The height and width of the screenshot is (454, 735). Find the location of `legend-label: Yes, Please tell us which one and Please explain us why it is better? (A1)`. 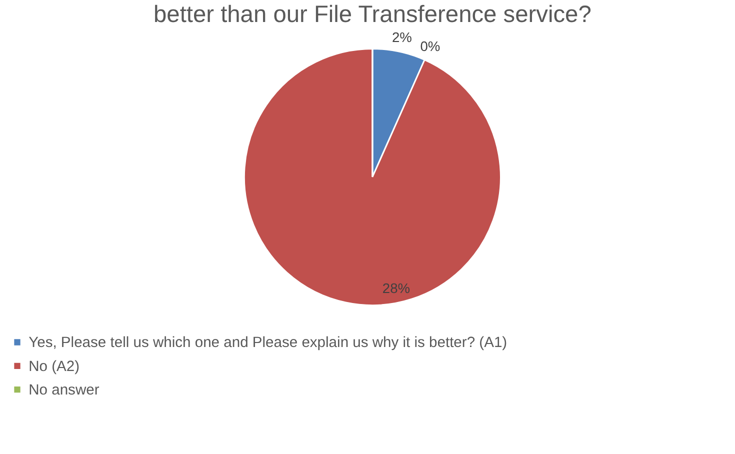

legend-label: Yes, Please tell us which one and Please explain us why it is better? (A1) is located at coordinates (268, 343).